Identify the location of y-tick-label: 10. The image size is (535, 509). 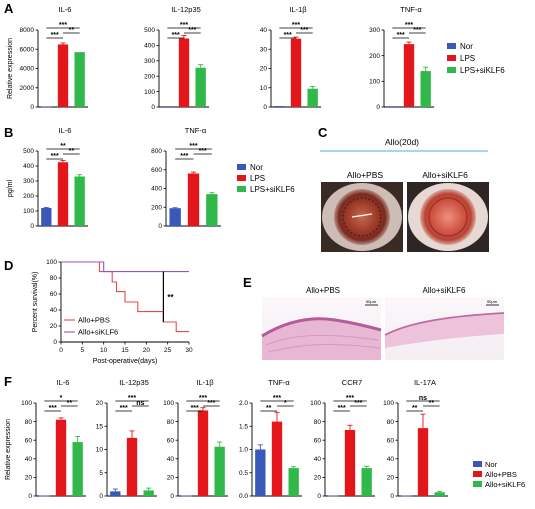
(100, 450).